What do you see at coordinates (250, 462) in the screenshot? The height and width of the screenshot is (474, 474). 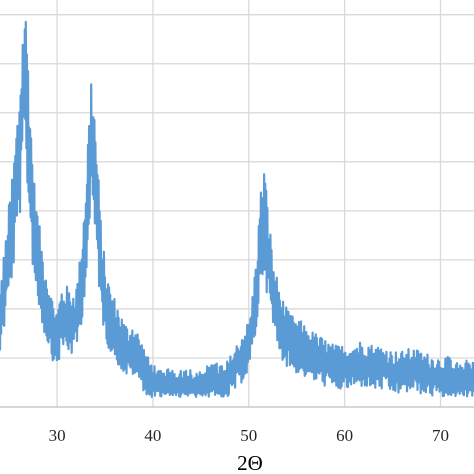 I see `x-axis-title: 2Θ` at bounding box center [250, 462].